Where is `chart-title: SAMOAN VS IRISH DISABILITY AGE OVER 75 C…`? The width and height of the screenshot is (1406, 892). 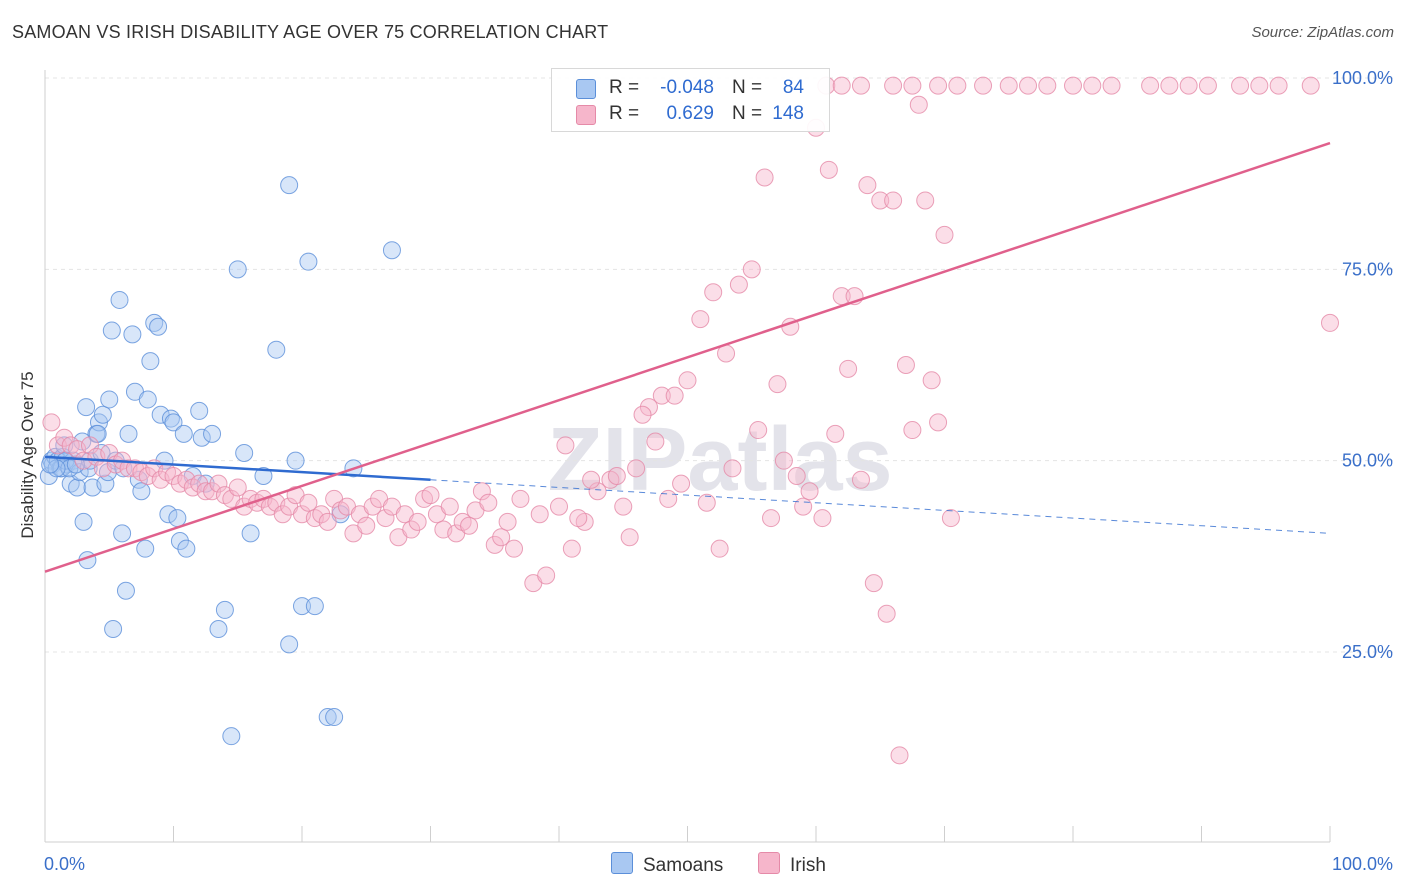
chart-title: SAMOAN VS IRISH DISABILITY AGE OVER 75 C… is located at coordinates (310, 32).